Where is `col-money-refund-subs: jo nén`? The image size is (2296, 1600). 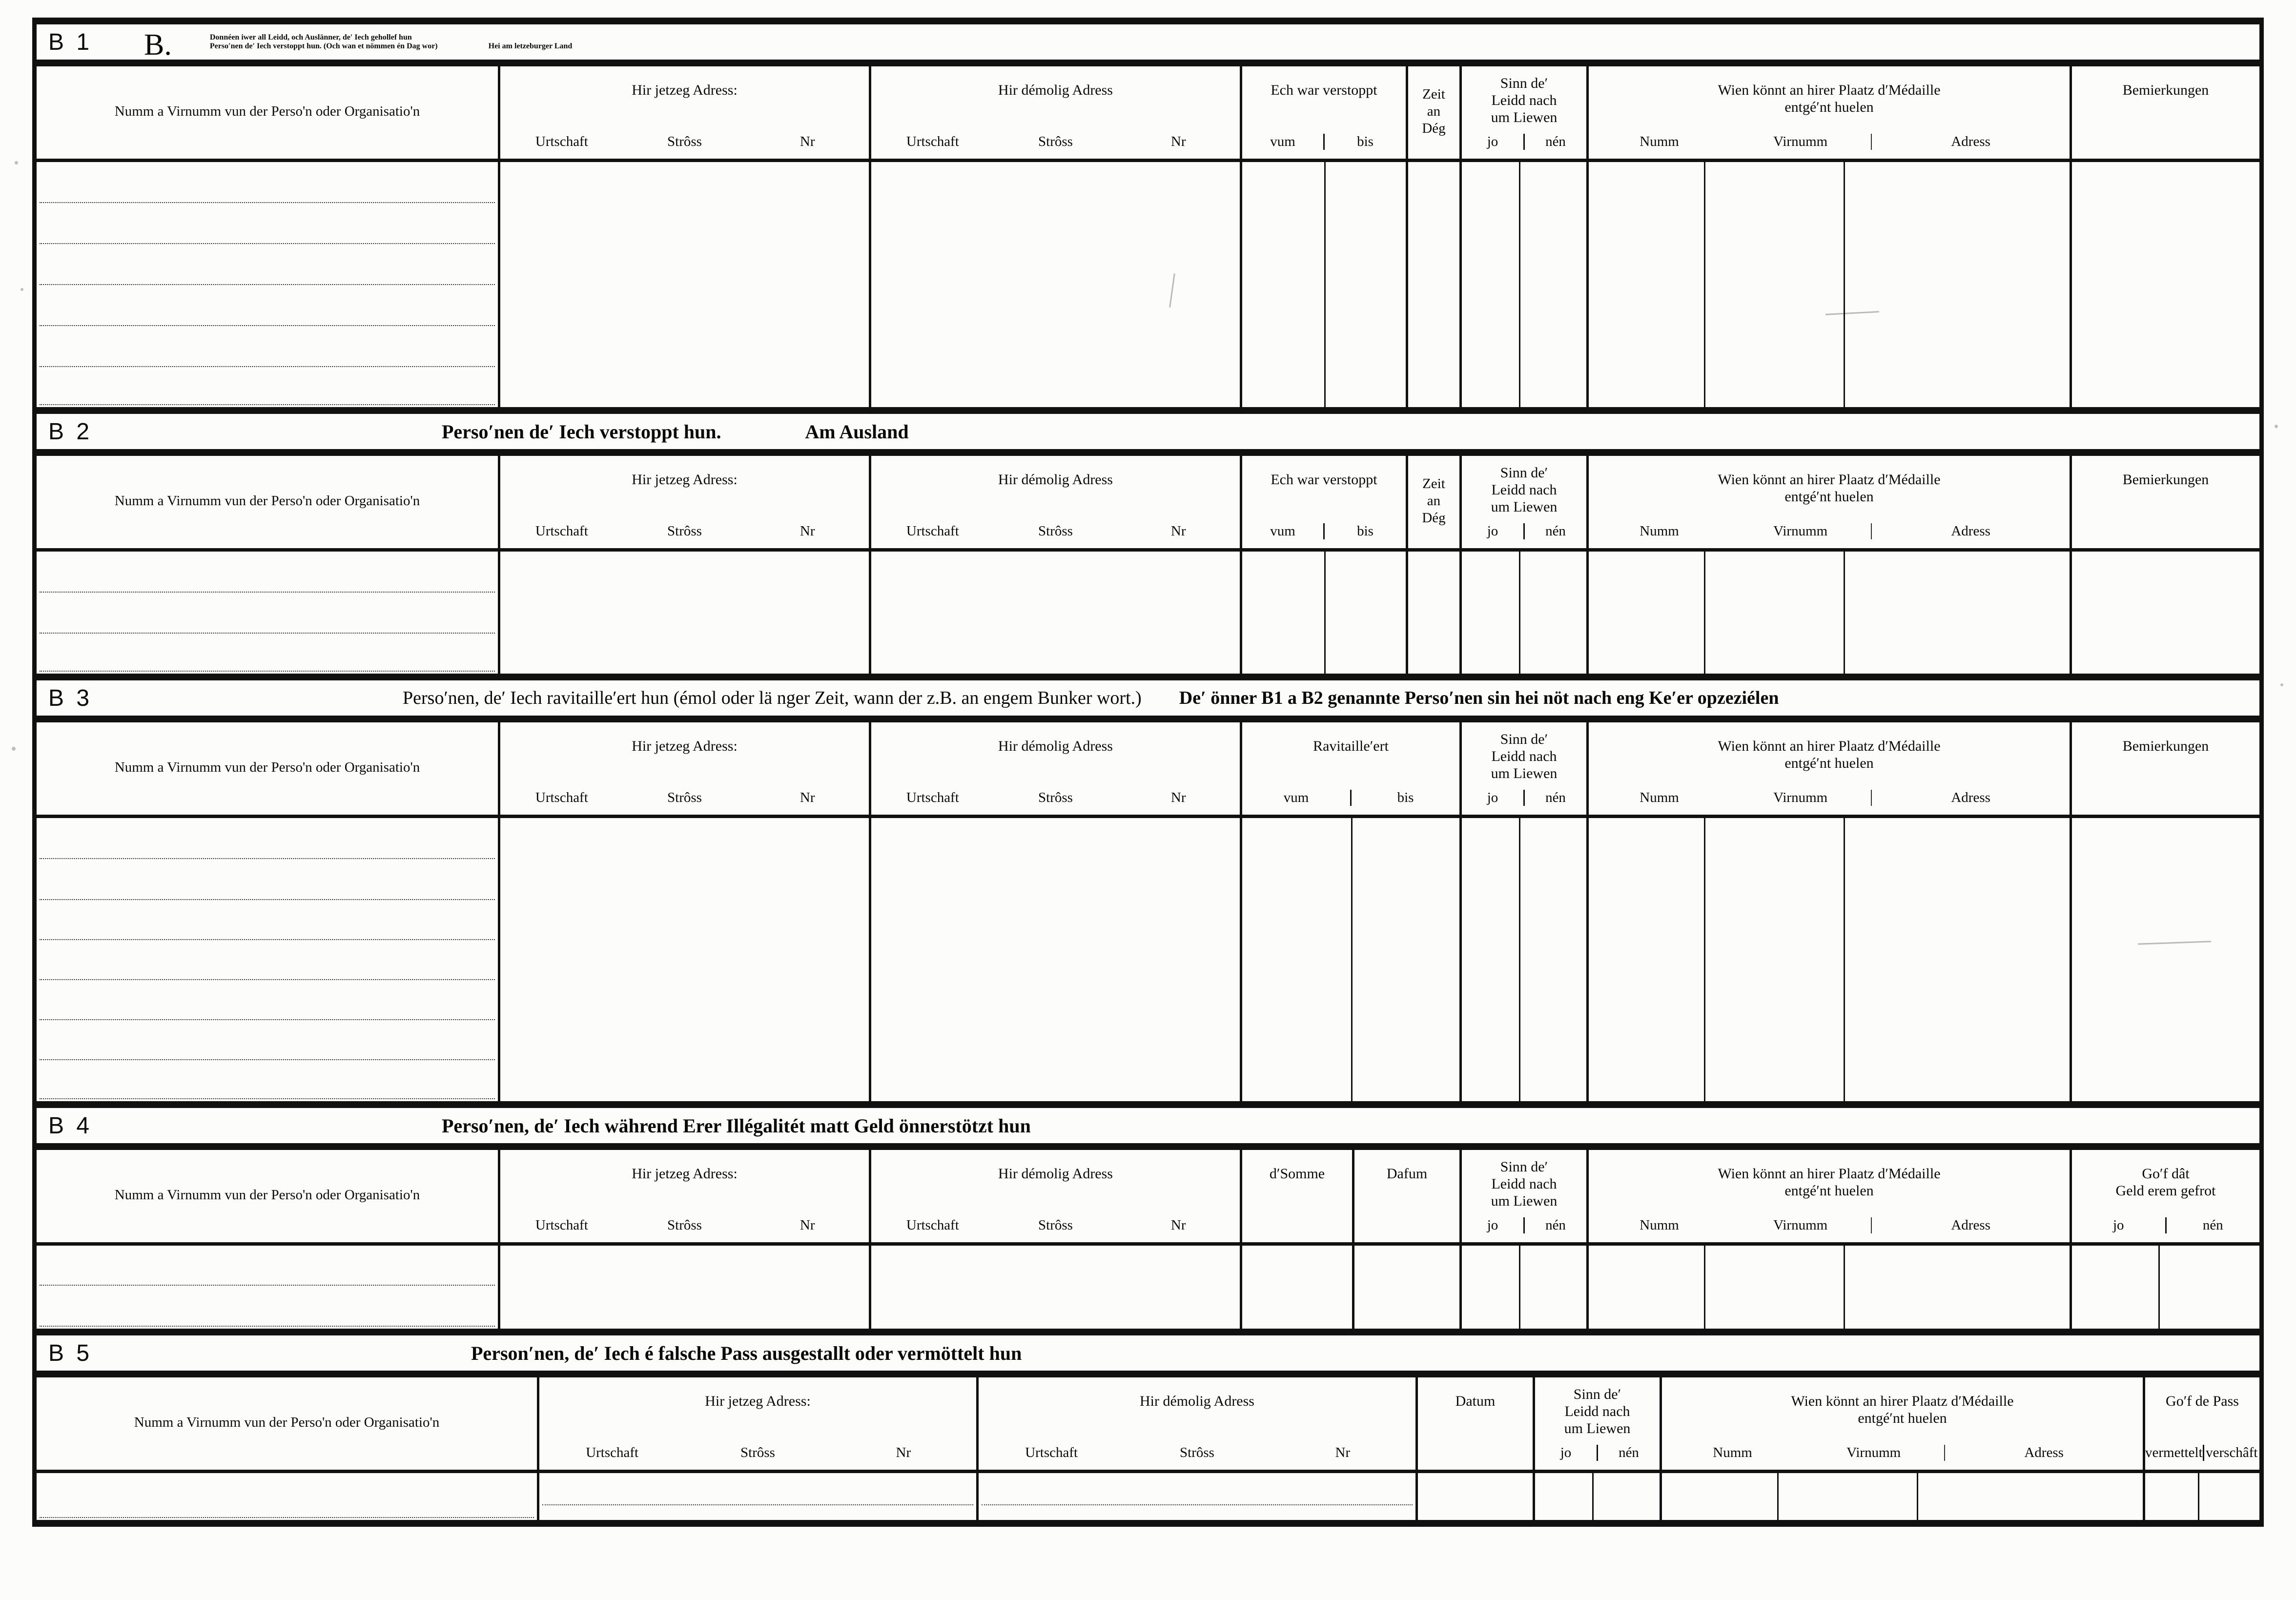
col-money-refund-subs: jo nén is located at coordinates (2165, 1226).